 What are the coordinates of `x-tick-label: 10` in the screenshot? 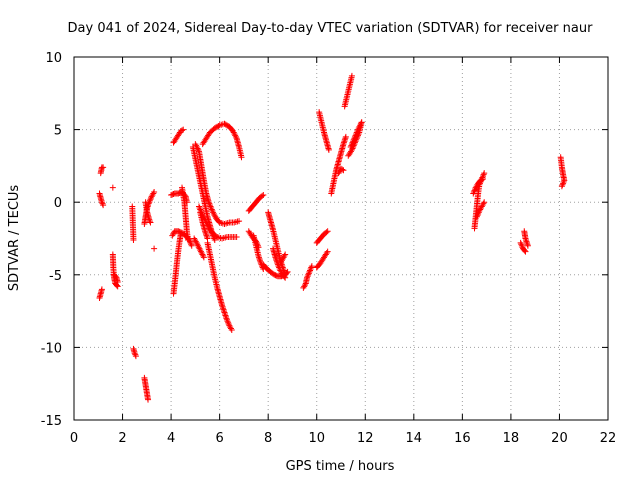 It's located at (316, 438).